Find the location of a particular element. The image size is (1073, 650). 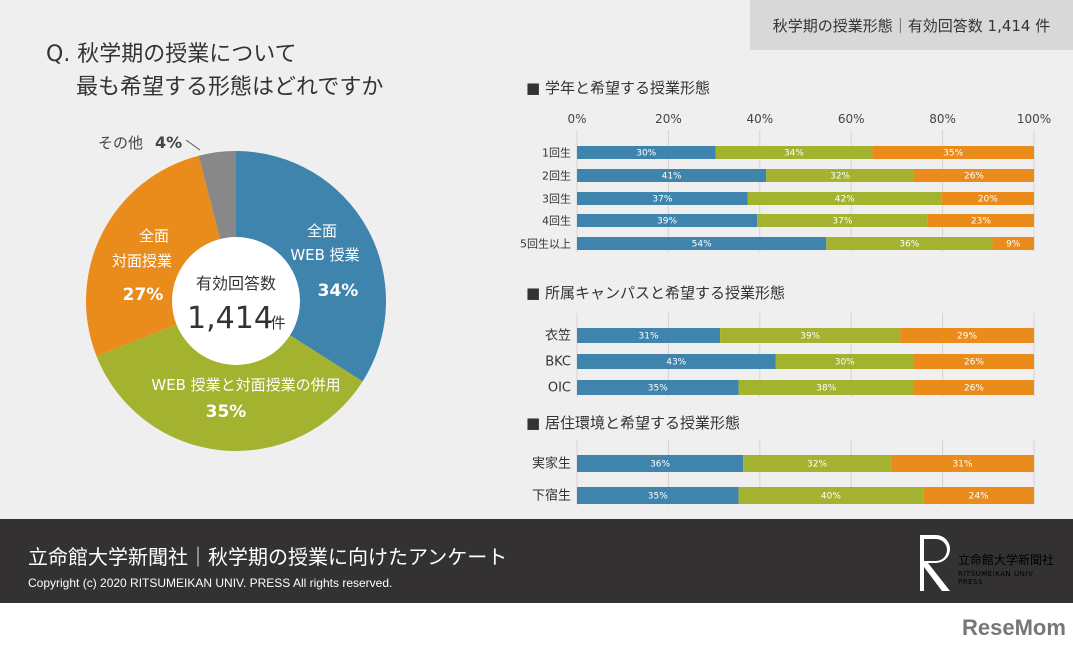

slice-label: WEB 授業 is located at coordinates (324, 255).